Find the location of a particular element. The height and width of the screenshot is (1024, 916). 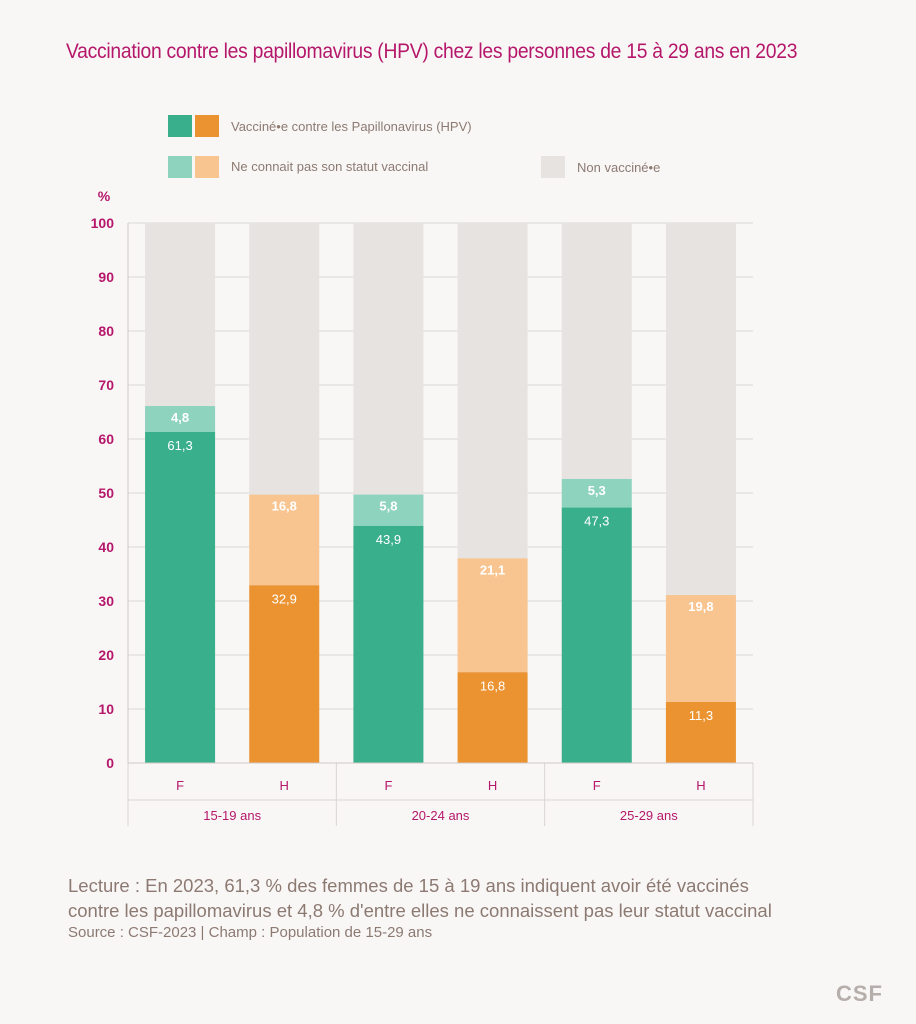

y-tick-label: 0 is located at coordinates (110, 763).